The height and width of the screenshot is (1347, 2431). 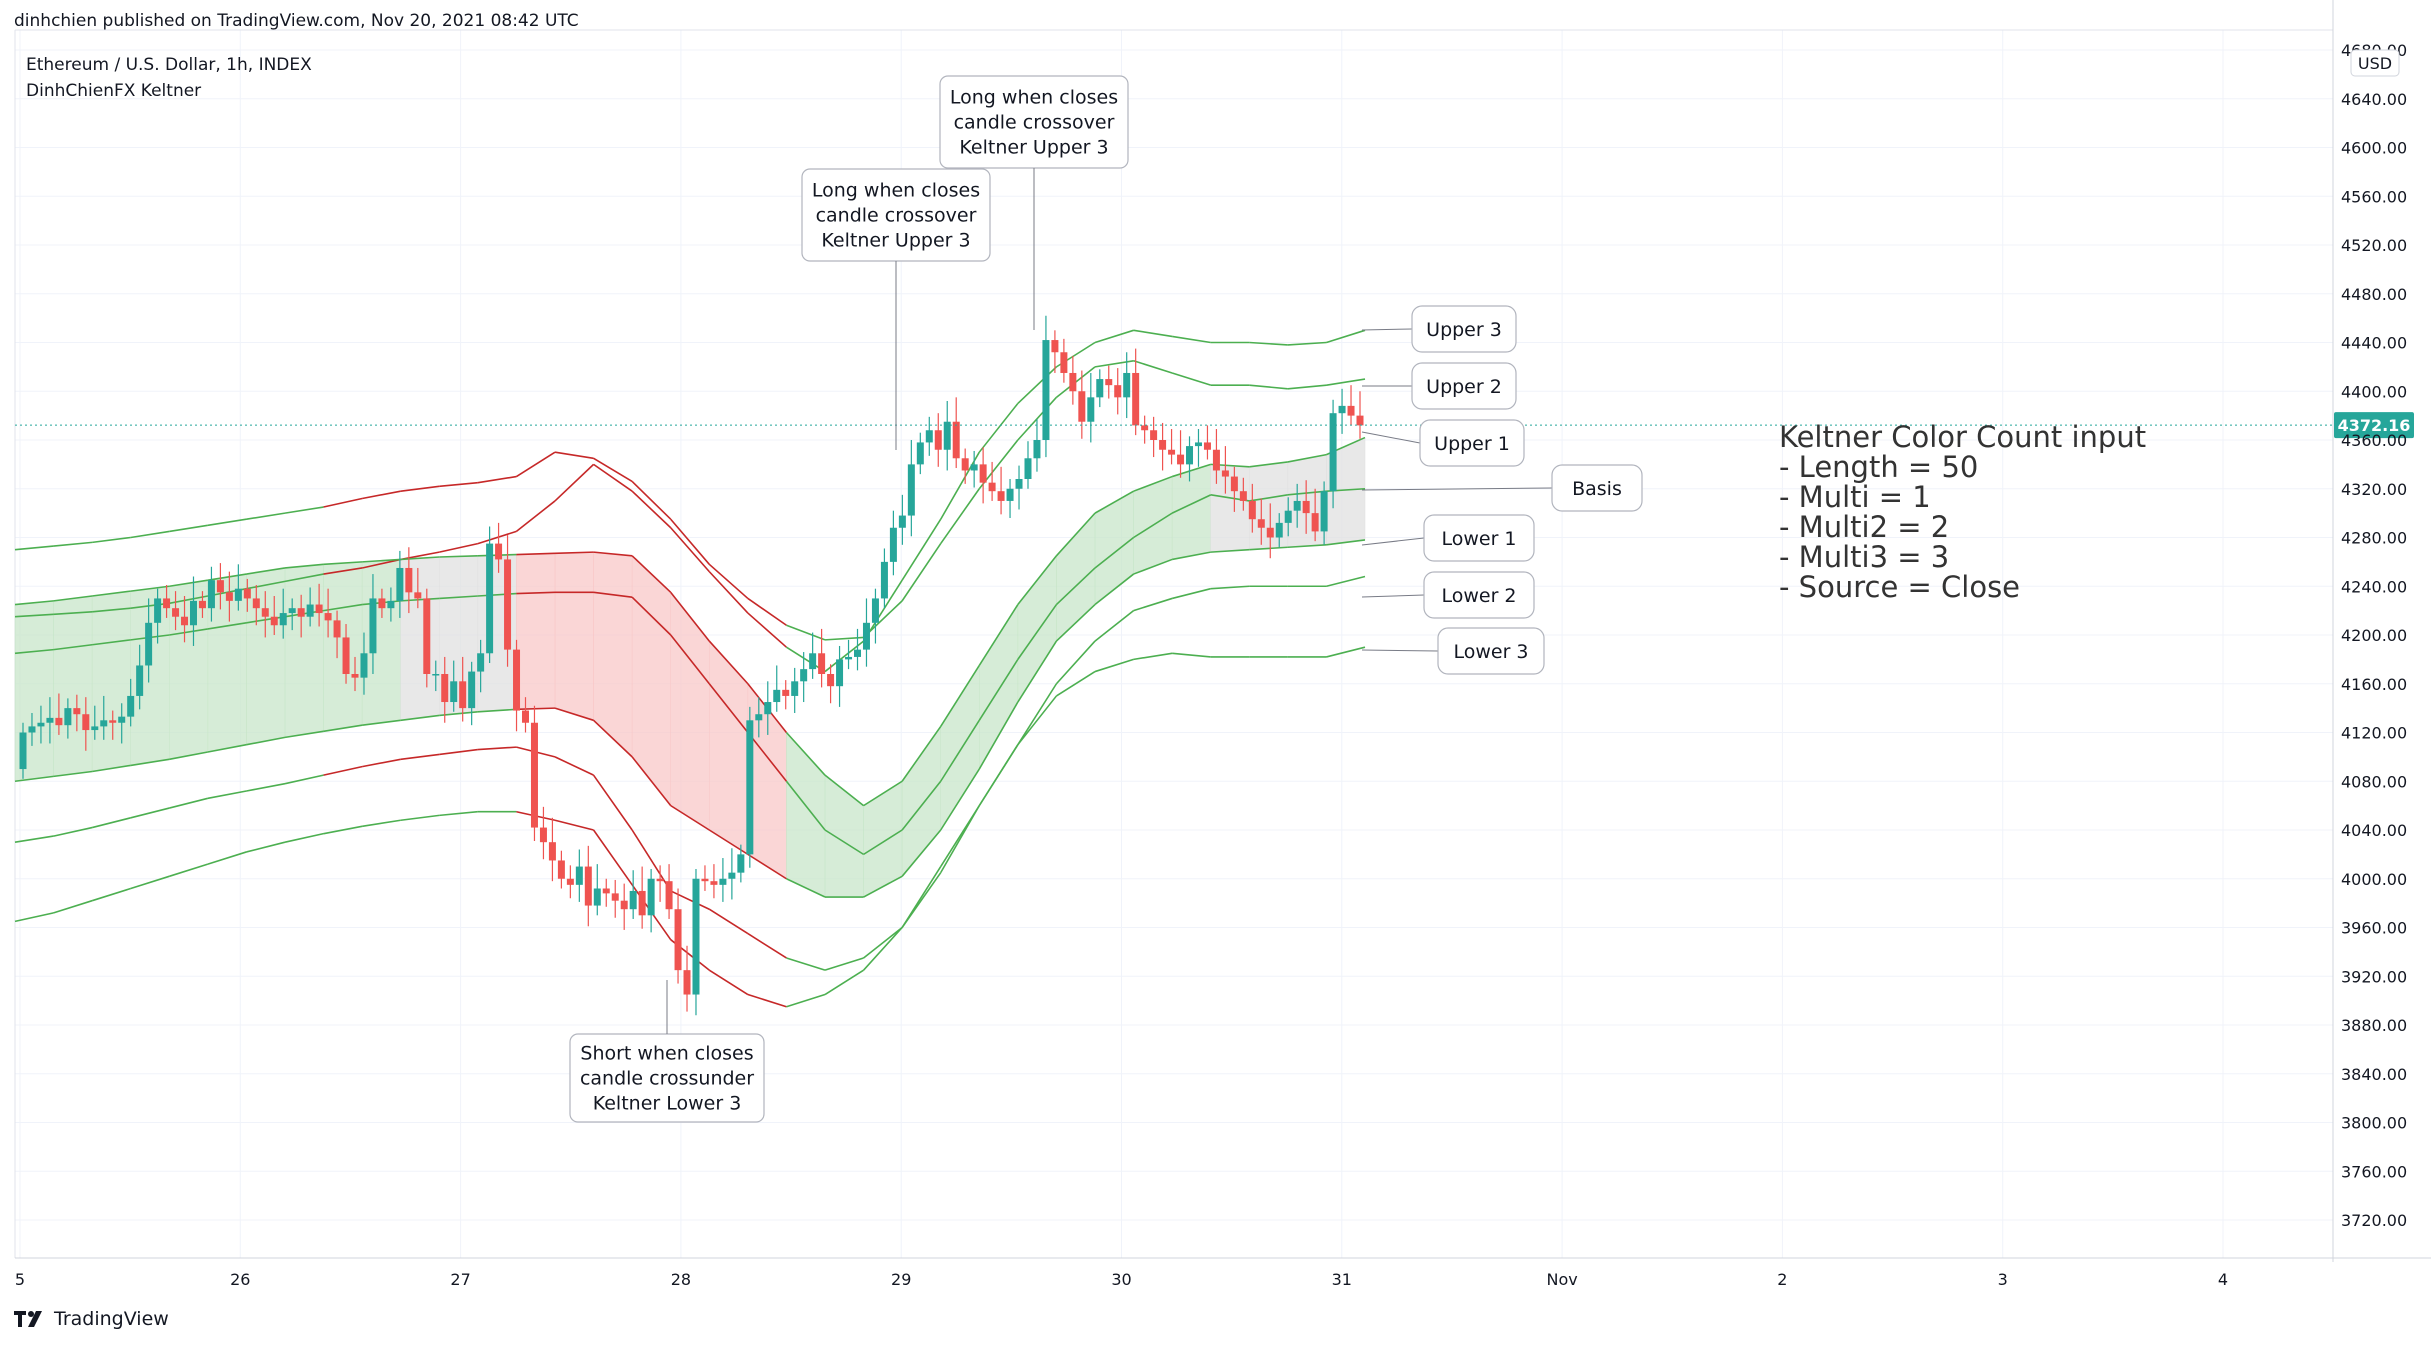 What do you see at coordinates (381, 642) in the screenshot?
I see `band-fill-segment` at bounding box center [381, 642].